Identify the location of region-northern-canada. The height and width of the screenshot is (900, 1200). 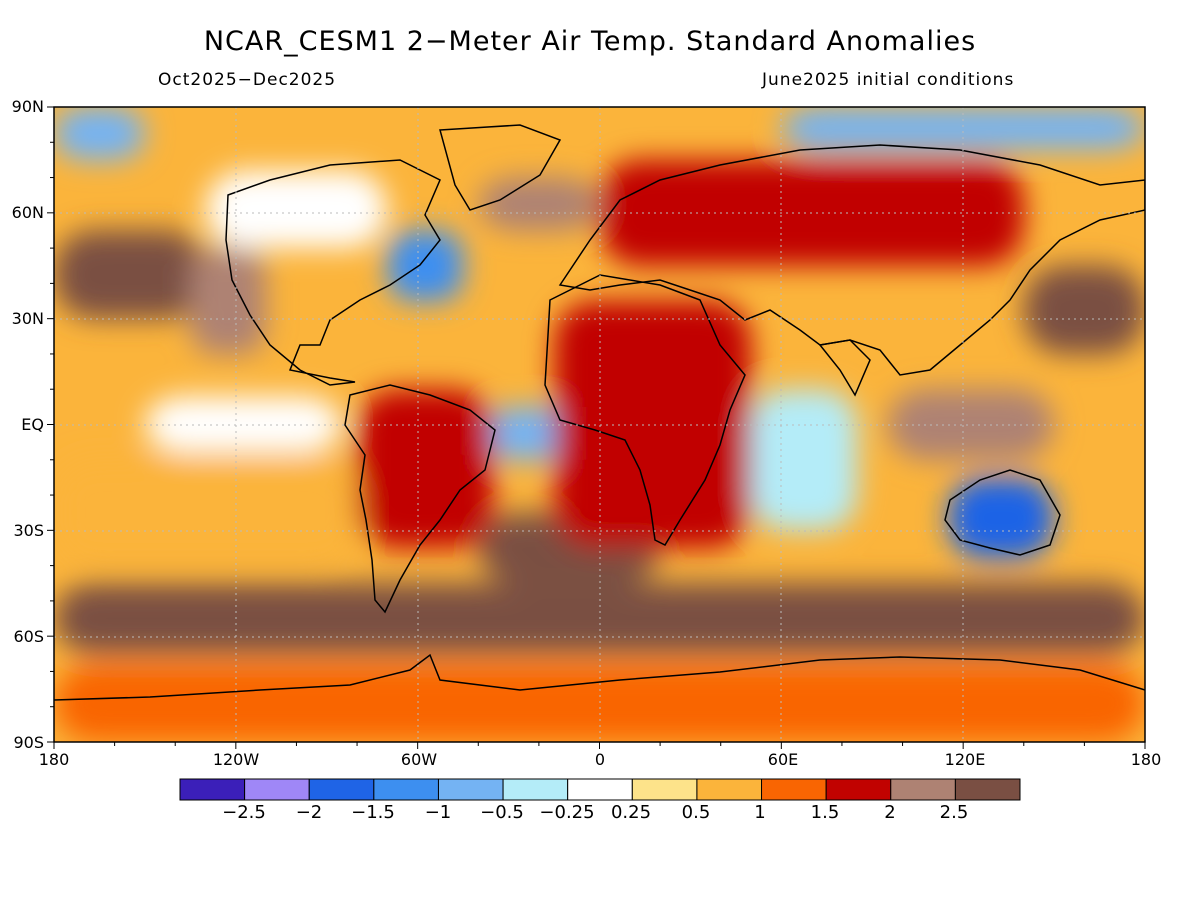
(296, 209).